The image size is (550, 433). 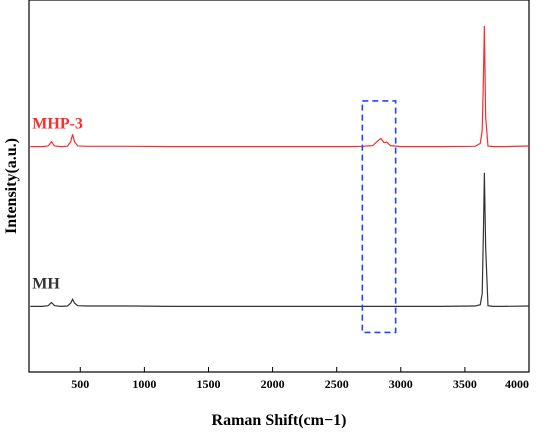 What do you see at coordinates (80, 384) in the screenshot?
I see `x-tick-label: 500` at bounding box center [80, 384].